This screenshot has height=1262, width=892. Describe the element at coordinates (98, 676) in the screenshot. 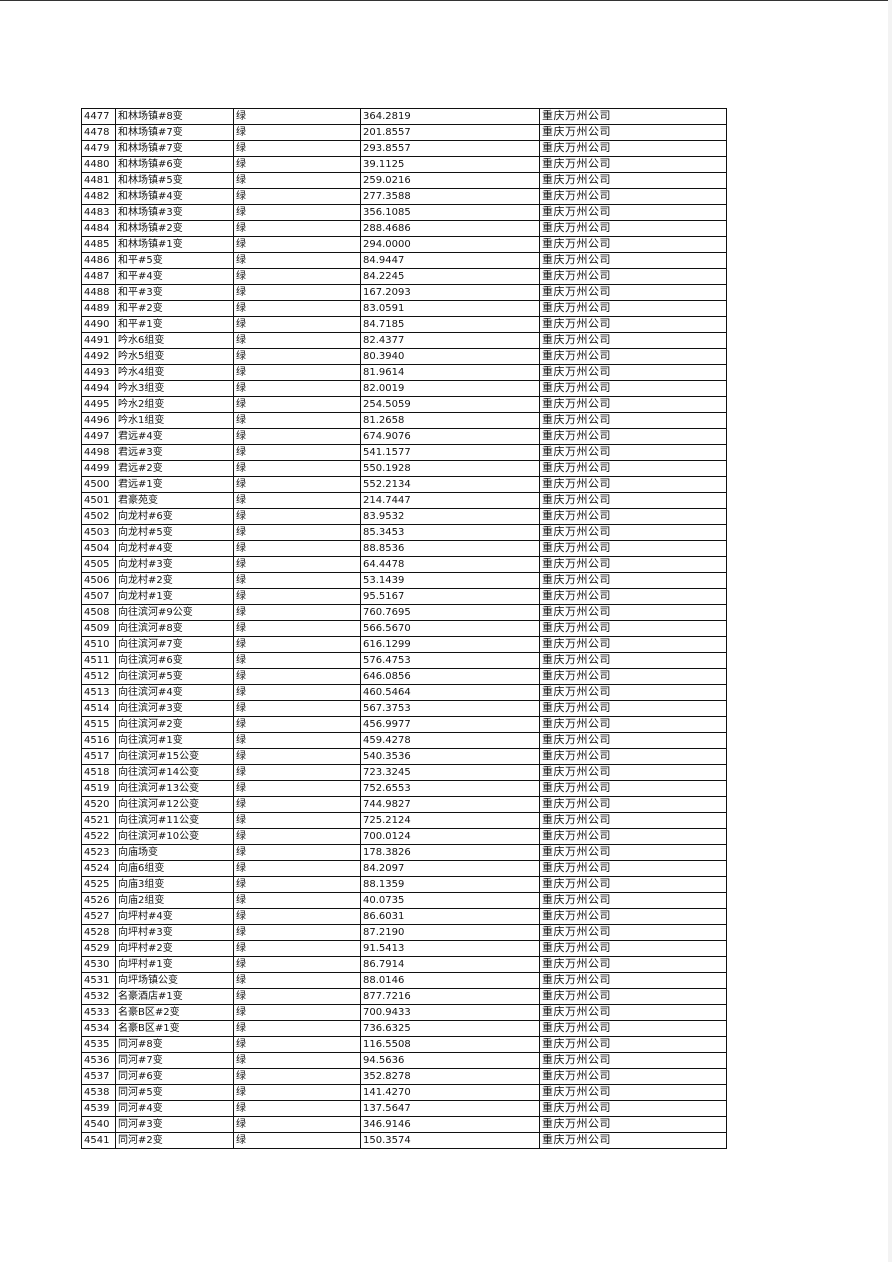

I see `row-index-cell: 4512` at that location.